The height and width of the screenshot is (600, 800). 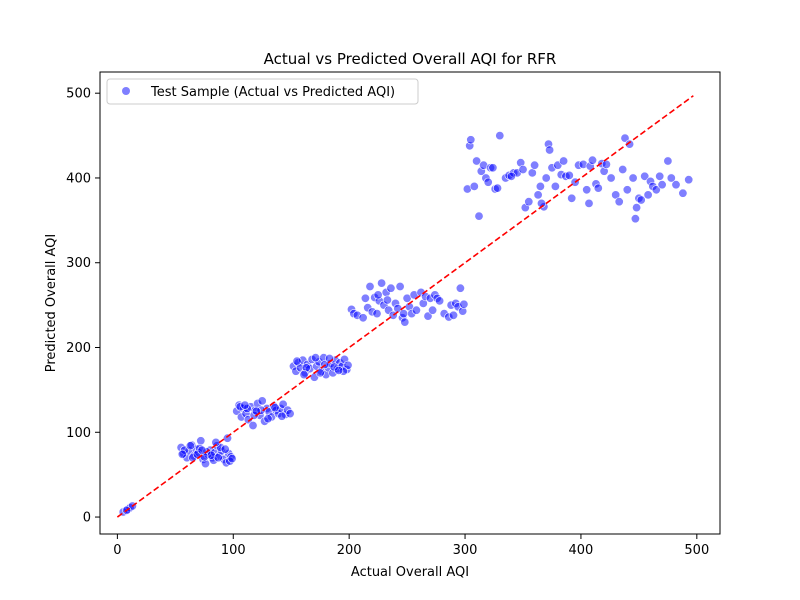 I want to click on x-tick-label: 400, so click(x=581, y=550).